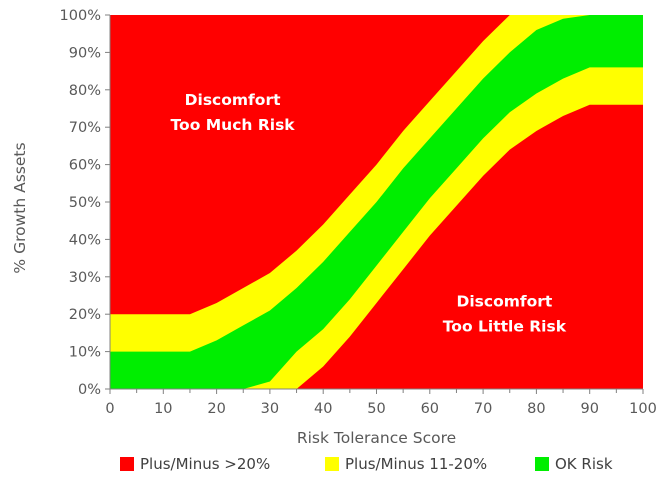  Describe the element at coordinates (85, 128) in the screenshot. I see `y-tick-label: 70%` at that location.